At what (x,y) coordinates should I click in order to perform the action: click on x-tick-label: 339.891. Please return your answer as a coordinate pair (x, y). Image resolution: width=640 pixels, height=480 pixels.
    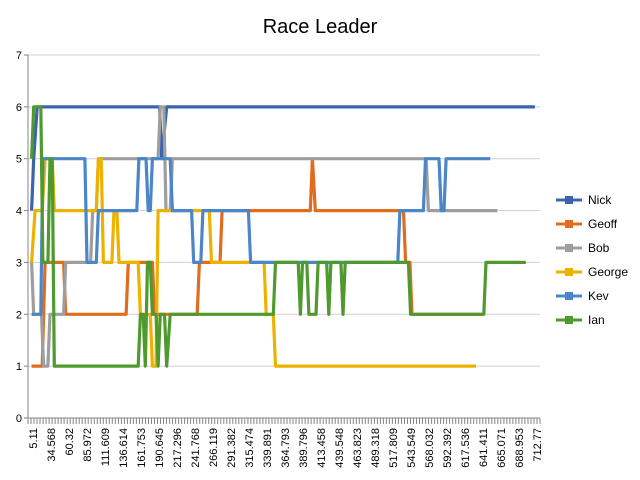
    Looking at the image, I should click on (268, 448).